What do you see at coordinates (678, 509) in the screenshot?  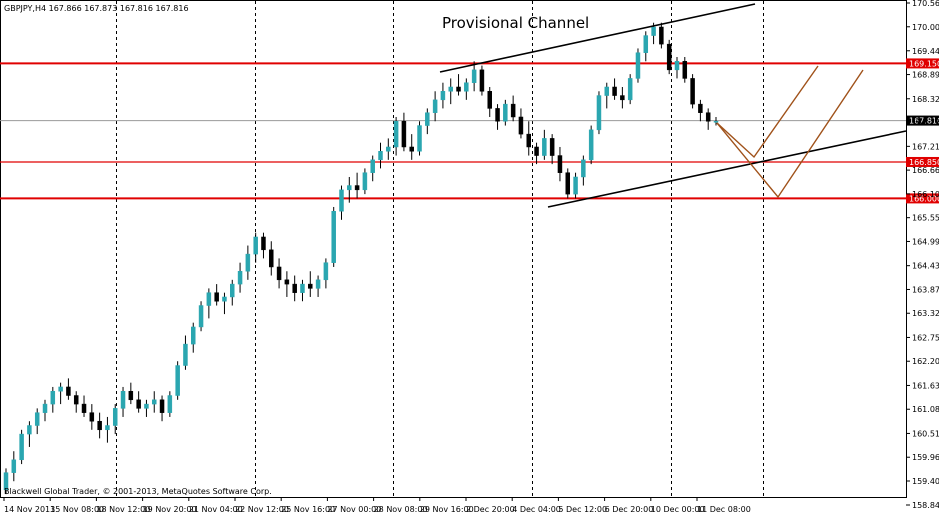 I see `x-tick-label-10-dec-00-00: 10 Dec 00:00` at bounding box center [678, 509].